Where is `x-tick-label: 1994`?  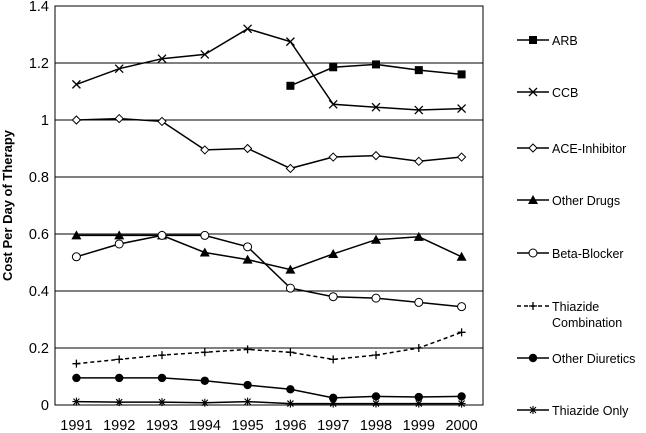
x-tick-label: 1994 is located at coordinates (205, 425).